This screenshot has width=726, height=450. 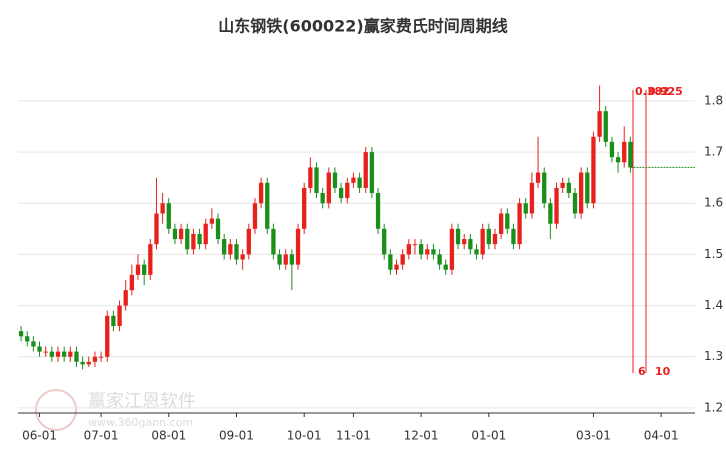 I want to click on watermark-name: 赢家江恩软件, so click(x=142, y=401).